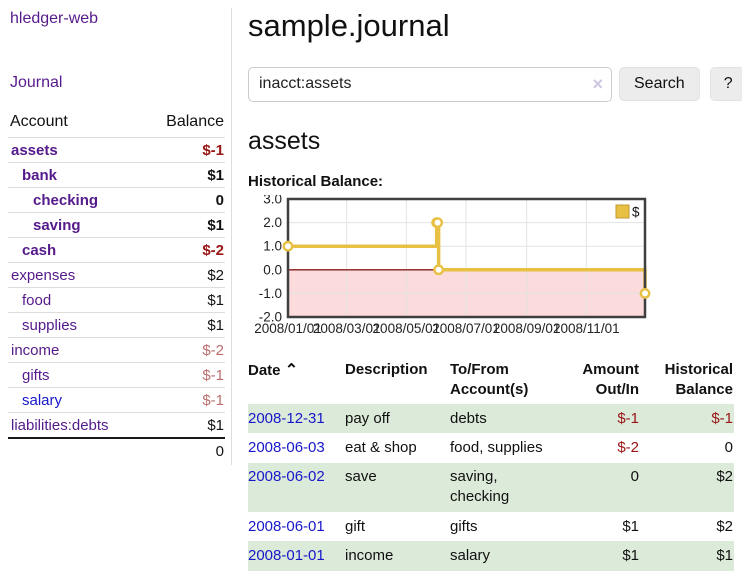 The width and height of the screenshot is (742, 582). What do you see at coordinates (480, 487) in the screenshot?
I see `transaction-accounts: saving, checking` at bounding box center [480, 487].